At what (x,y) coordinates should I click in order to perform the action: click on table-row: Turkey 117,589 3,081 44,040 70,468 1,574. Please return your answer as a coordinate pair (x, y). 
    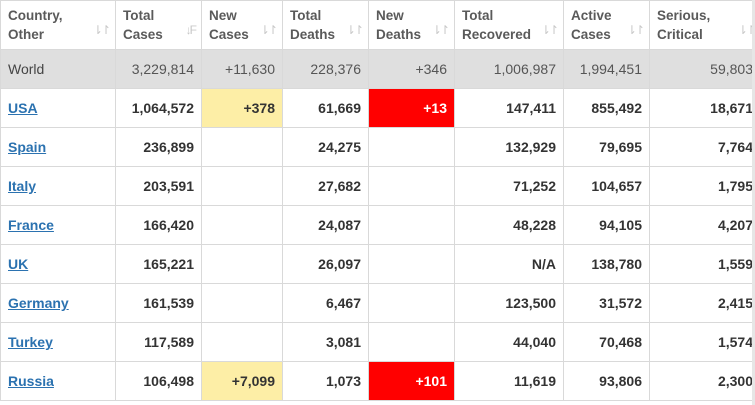
    Looking at the image, I should click on (377, 342).